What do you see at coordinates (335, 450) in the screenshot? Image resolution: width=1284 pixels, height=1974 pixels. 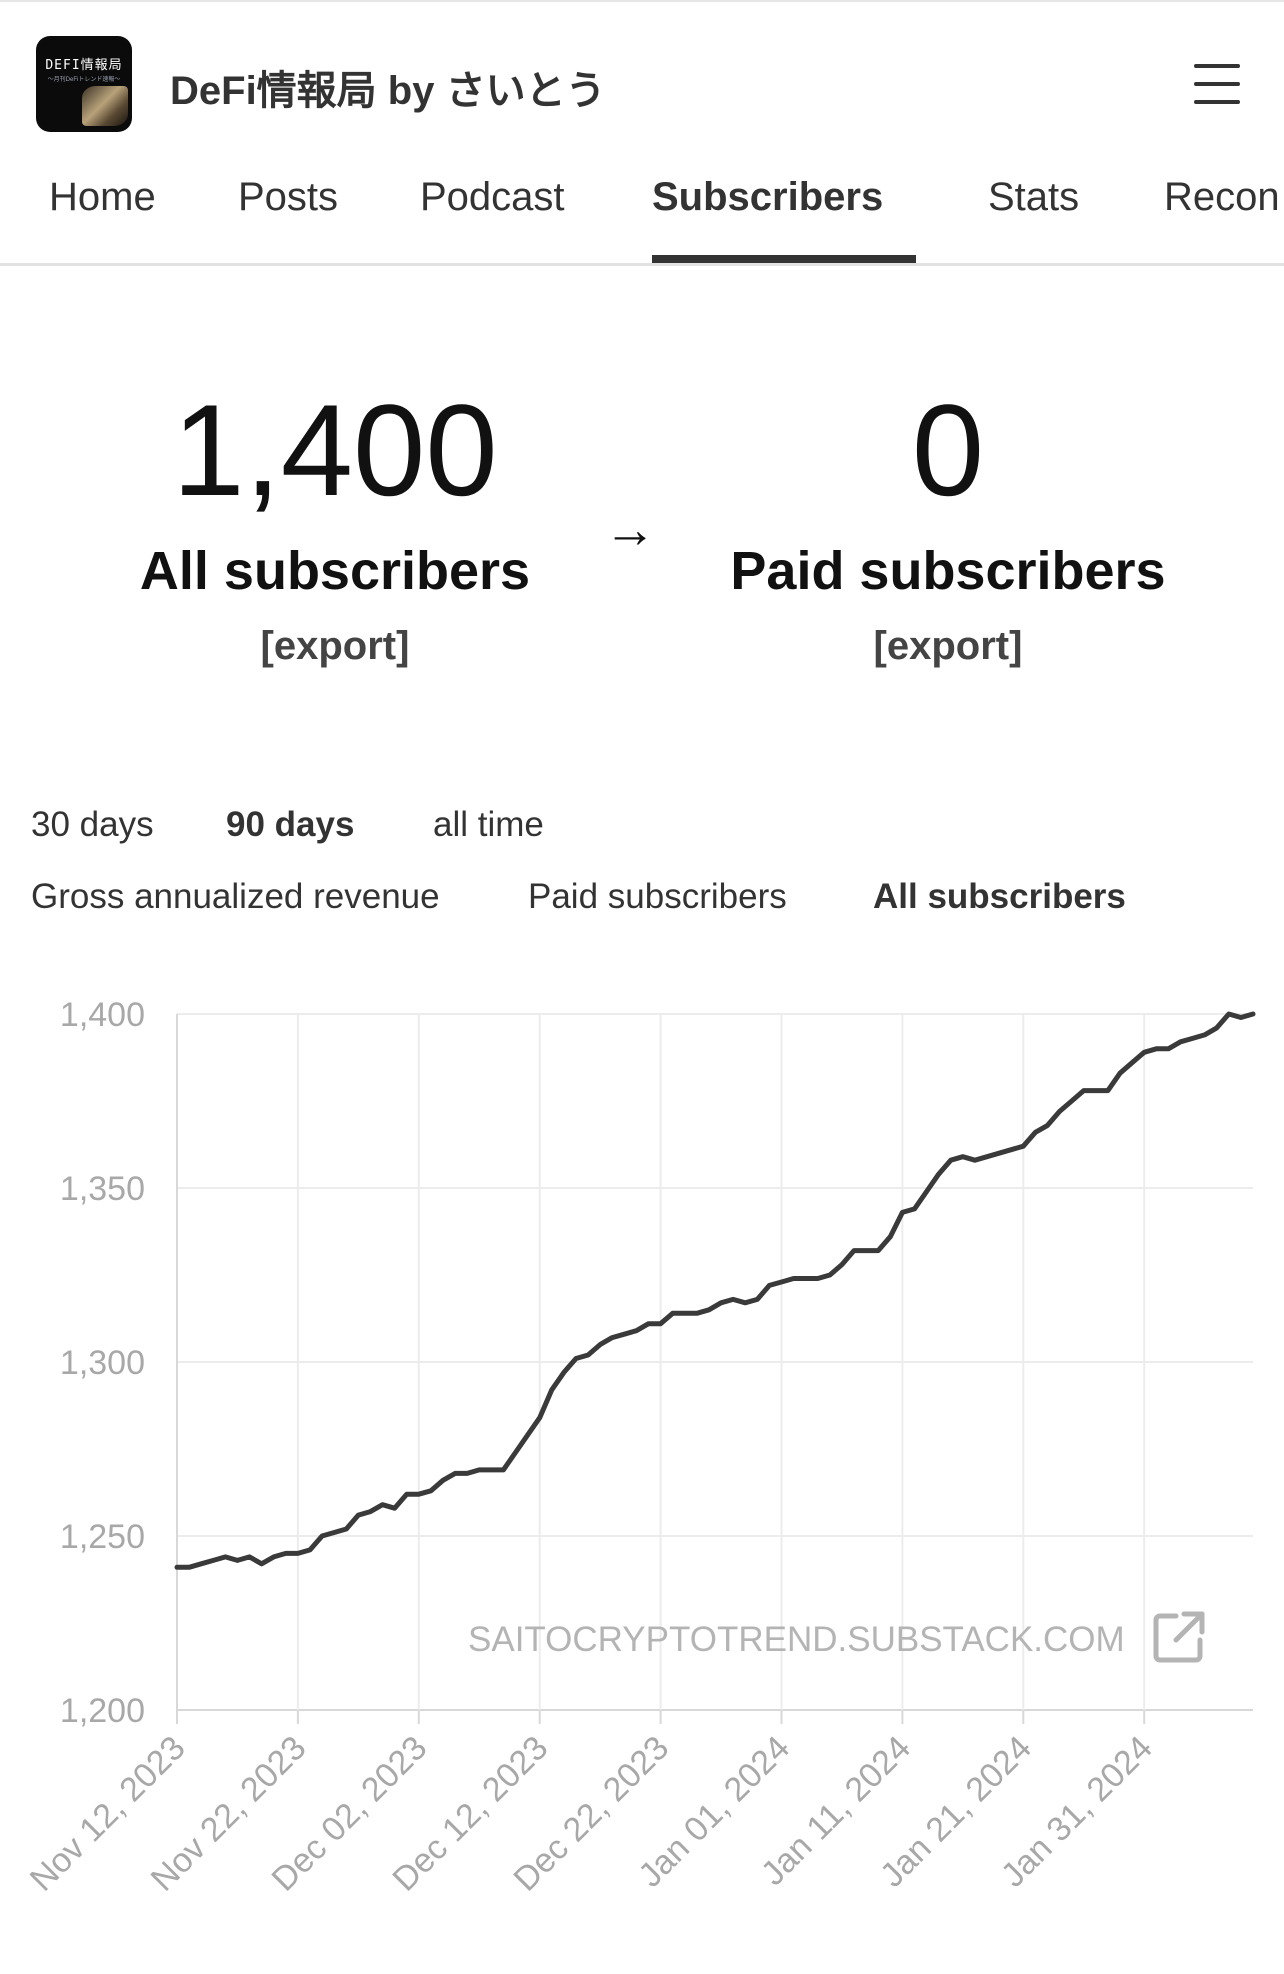 I see `all-subscribers-count: 1,400` at bounding box center [335, 450].